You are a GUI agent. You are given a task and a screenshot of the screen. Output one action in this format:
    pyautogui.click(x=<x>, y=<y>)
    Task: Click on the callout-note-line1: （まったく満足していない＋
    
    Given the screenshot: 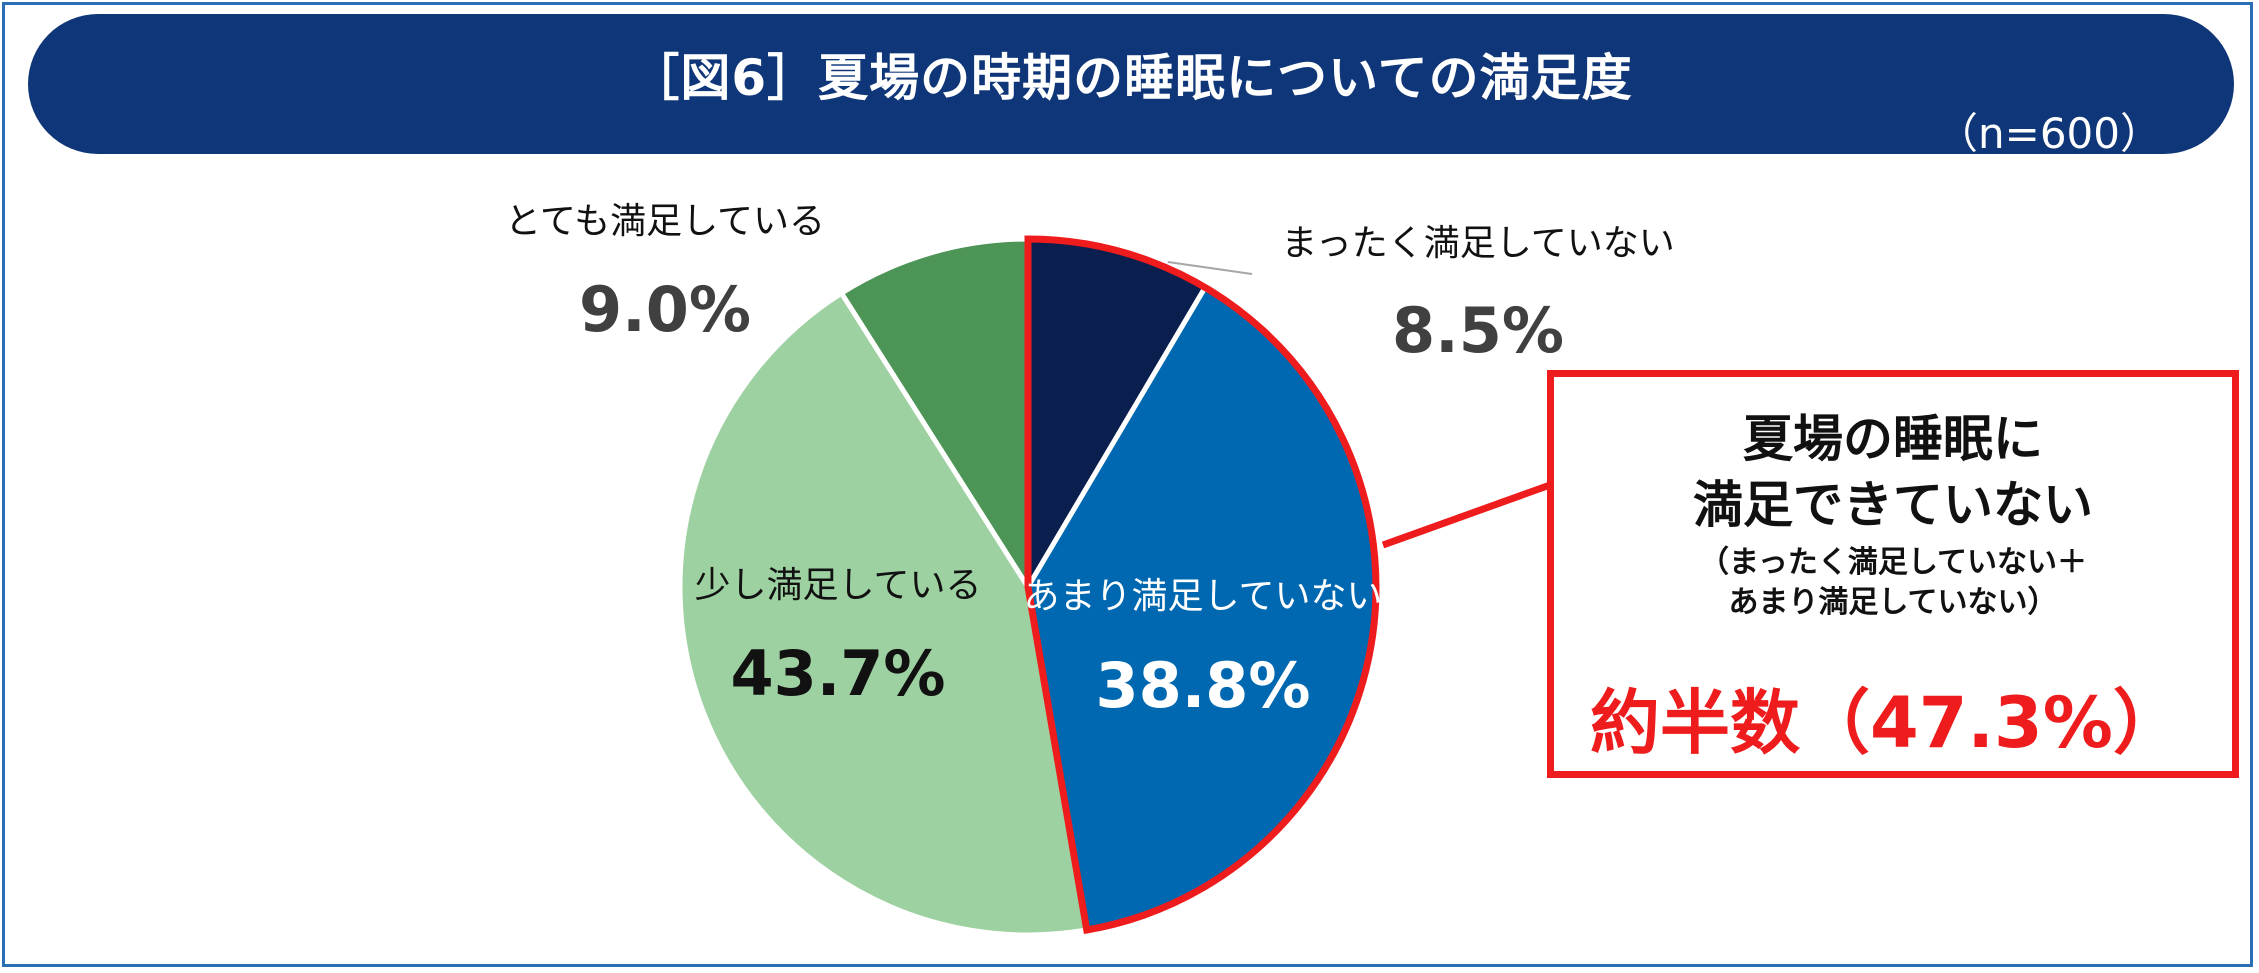 What is the action you would take?
    pyautogui.click(x=1893, y=562)
    